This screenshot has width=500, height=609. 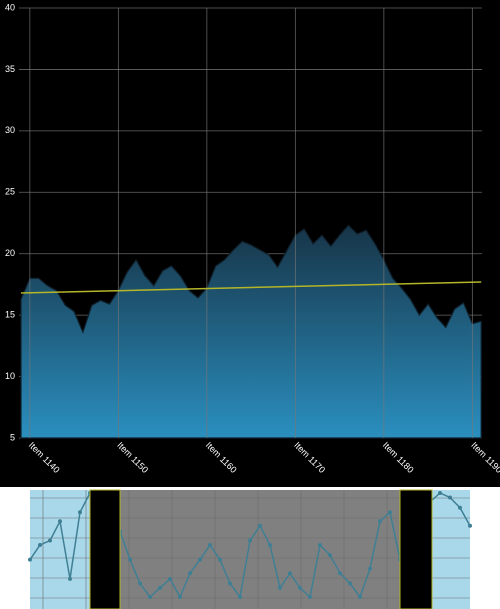 What do you see at coordinates (12, 437) in the screenshot?
I see `y-tick-label: 5` at bounding box center [12, 437].